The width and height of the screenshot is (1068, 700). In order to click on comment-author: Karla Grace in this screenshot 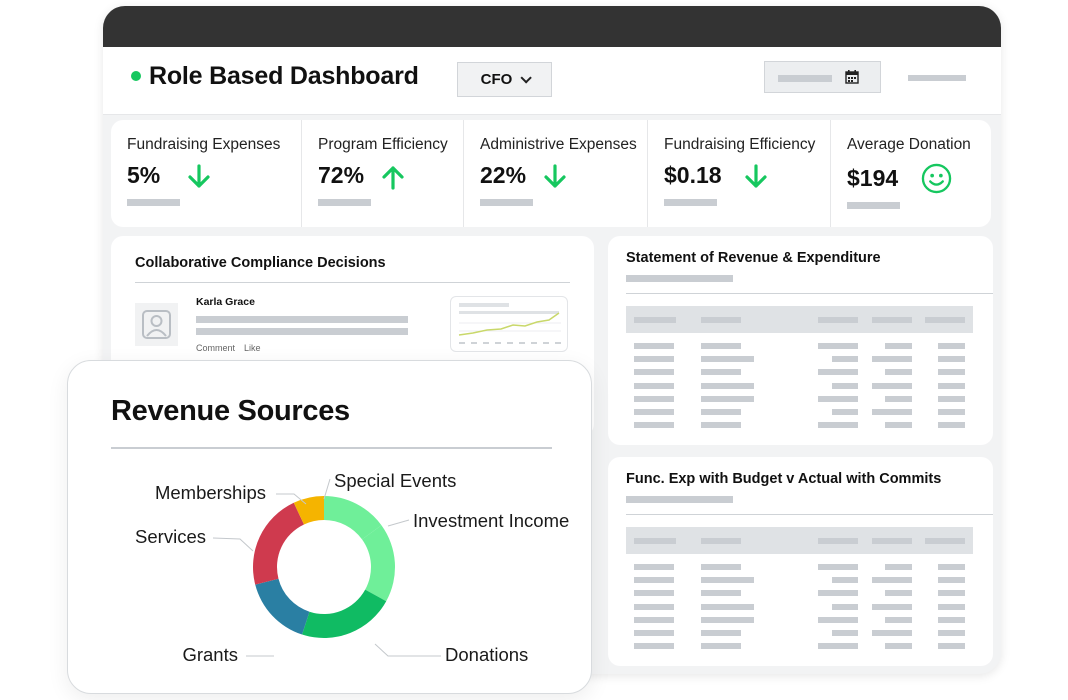, I will do `click(225, 302)`.